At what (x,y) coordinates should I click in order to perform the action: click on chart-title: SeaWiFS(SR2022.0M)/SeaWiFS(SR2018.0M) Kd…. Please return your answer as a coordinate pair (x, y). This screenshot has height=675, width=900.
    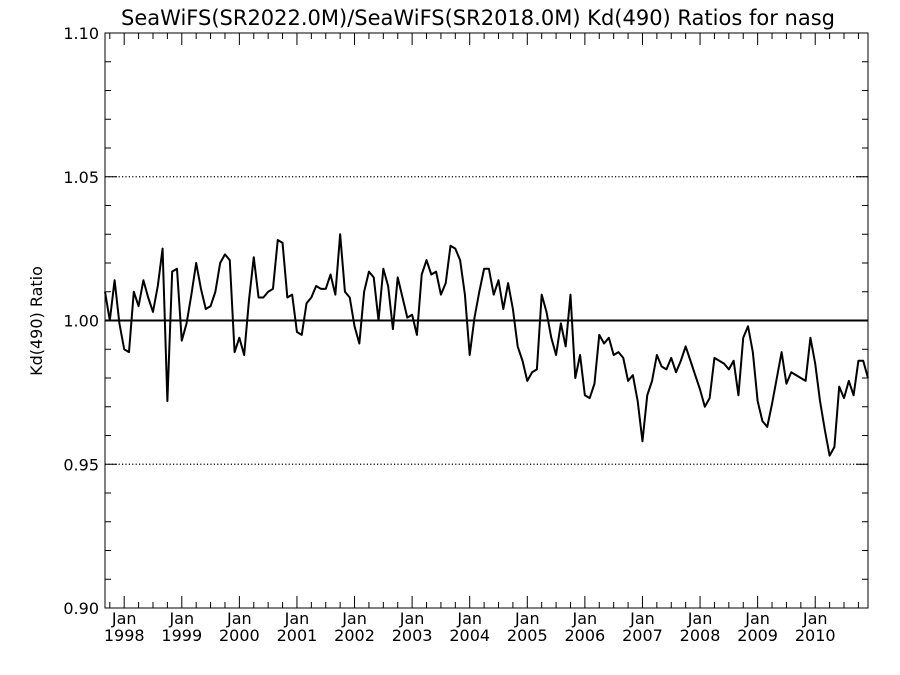
    Looking at the image, I should click on (478, 18).